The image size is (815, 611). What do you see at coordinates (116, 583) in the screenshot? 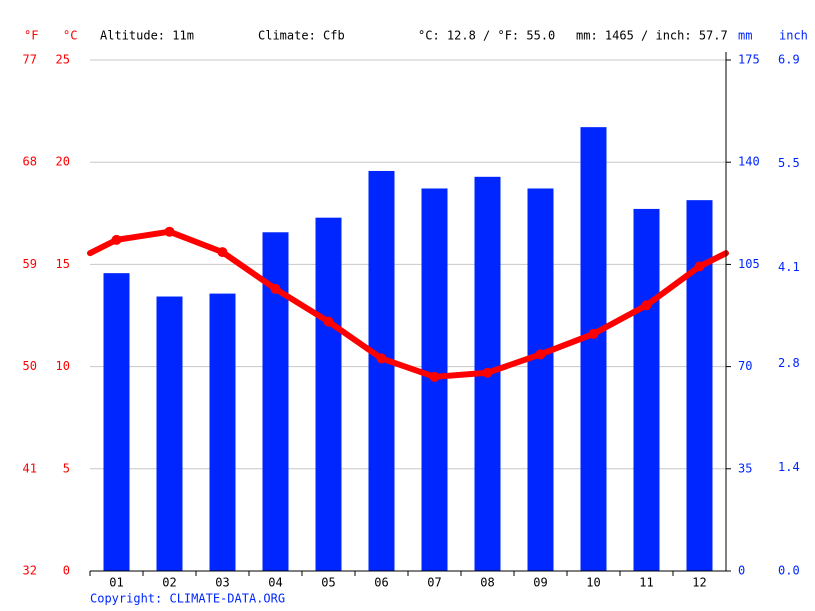
I see `x-tick-label: 01` at bounding box center [116, 583].